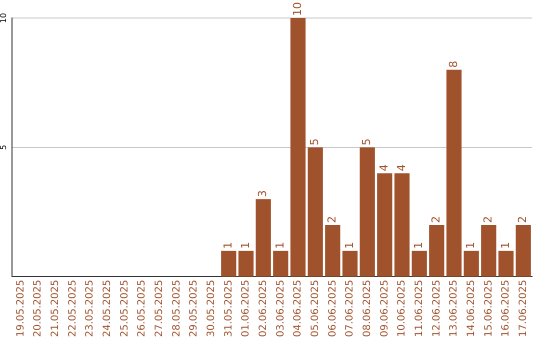 Image resolution: width=540 pixels, height=340 pixels. I want to click on x-tick-label: 01.06.2025, so click(246, 309).